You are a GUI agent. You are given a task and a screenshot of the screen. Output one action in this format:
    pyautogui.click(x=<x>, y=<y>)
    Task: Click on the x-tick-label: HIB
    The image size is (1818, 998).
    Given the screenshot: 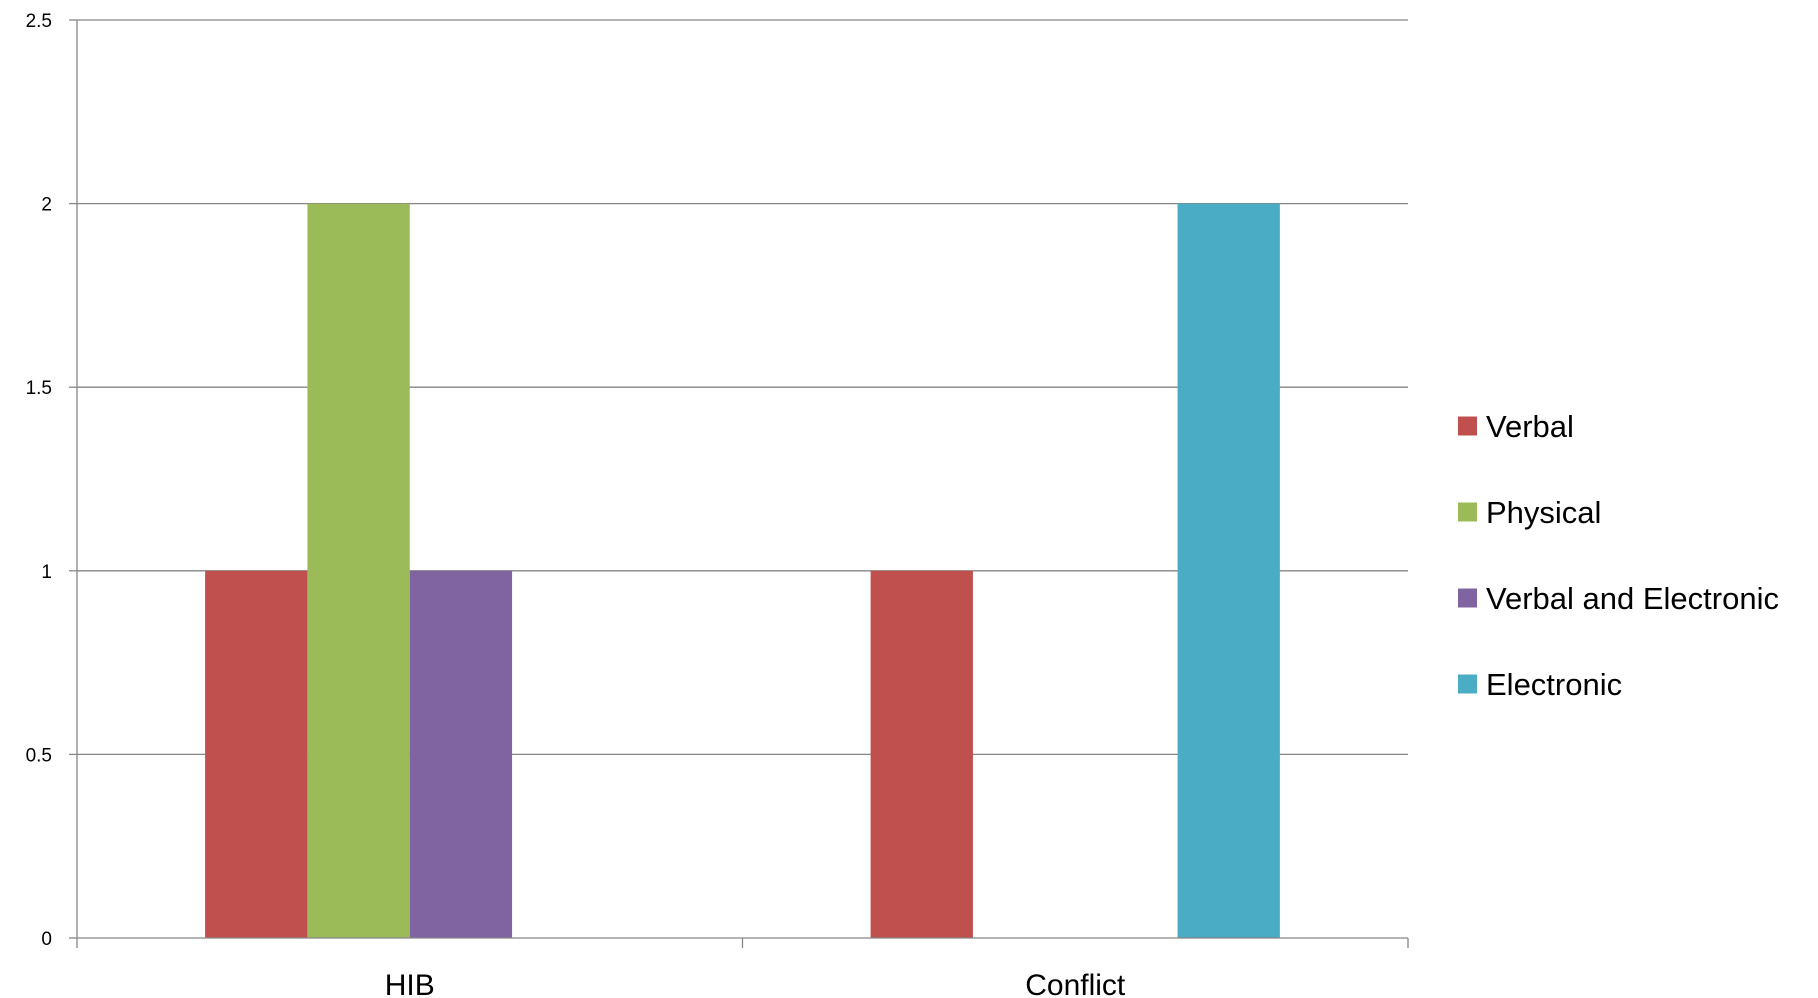 What is the action you would take?
    pyautogui.click(x=410, y=983)
    